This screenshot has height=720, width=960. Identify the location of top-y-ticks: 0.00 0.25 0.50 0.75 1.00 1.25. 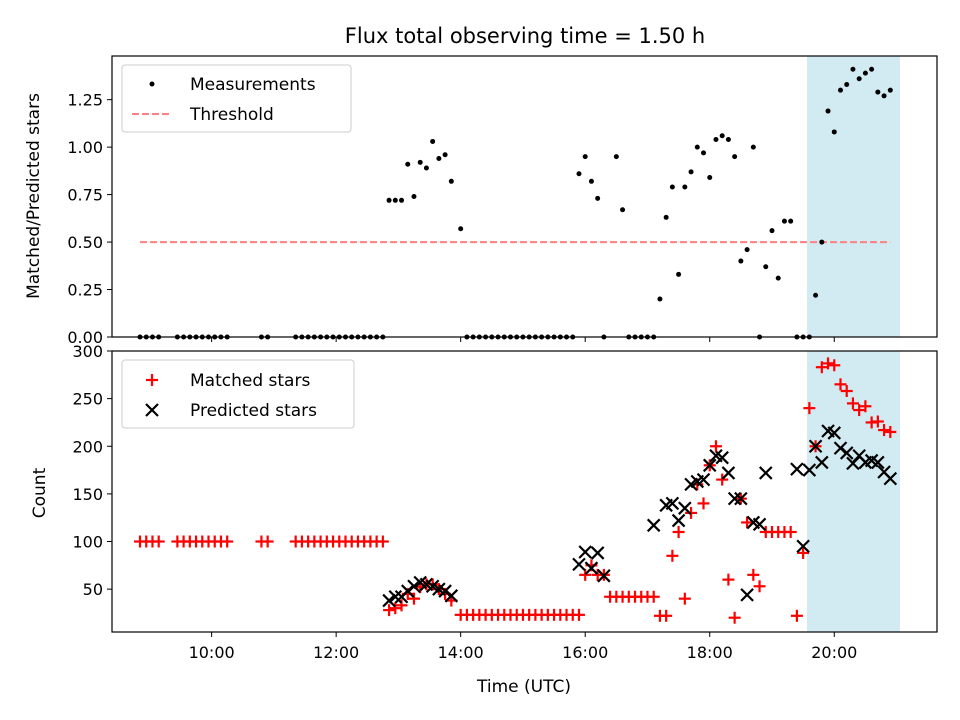
(89, 219).